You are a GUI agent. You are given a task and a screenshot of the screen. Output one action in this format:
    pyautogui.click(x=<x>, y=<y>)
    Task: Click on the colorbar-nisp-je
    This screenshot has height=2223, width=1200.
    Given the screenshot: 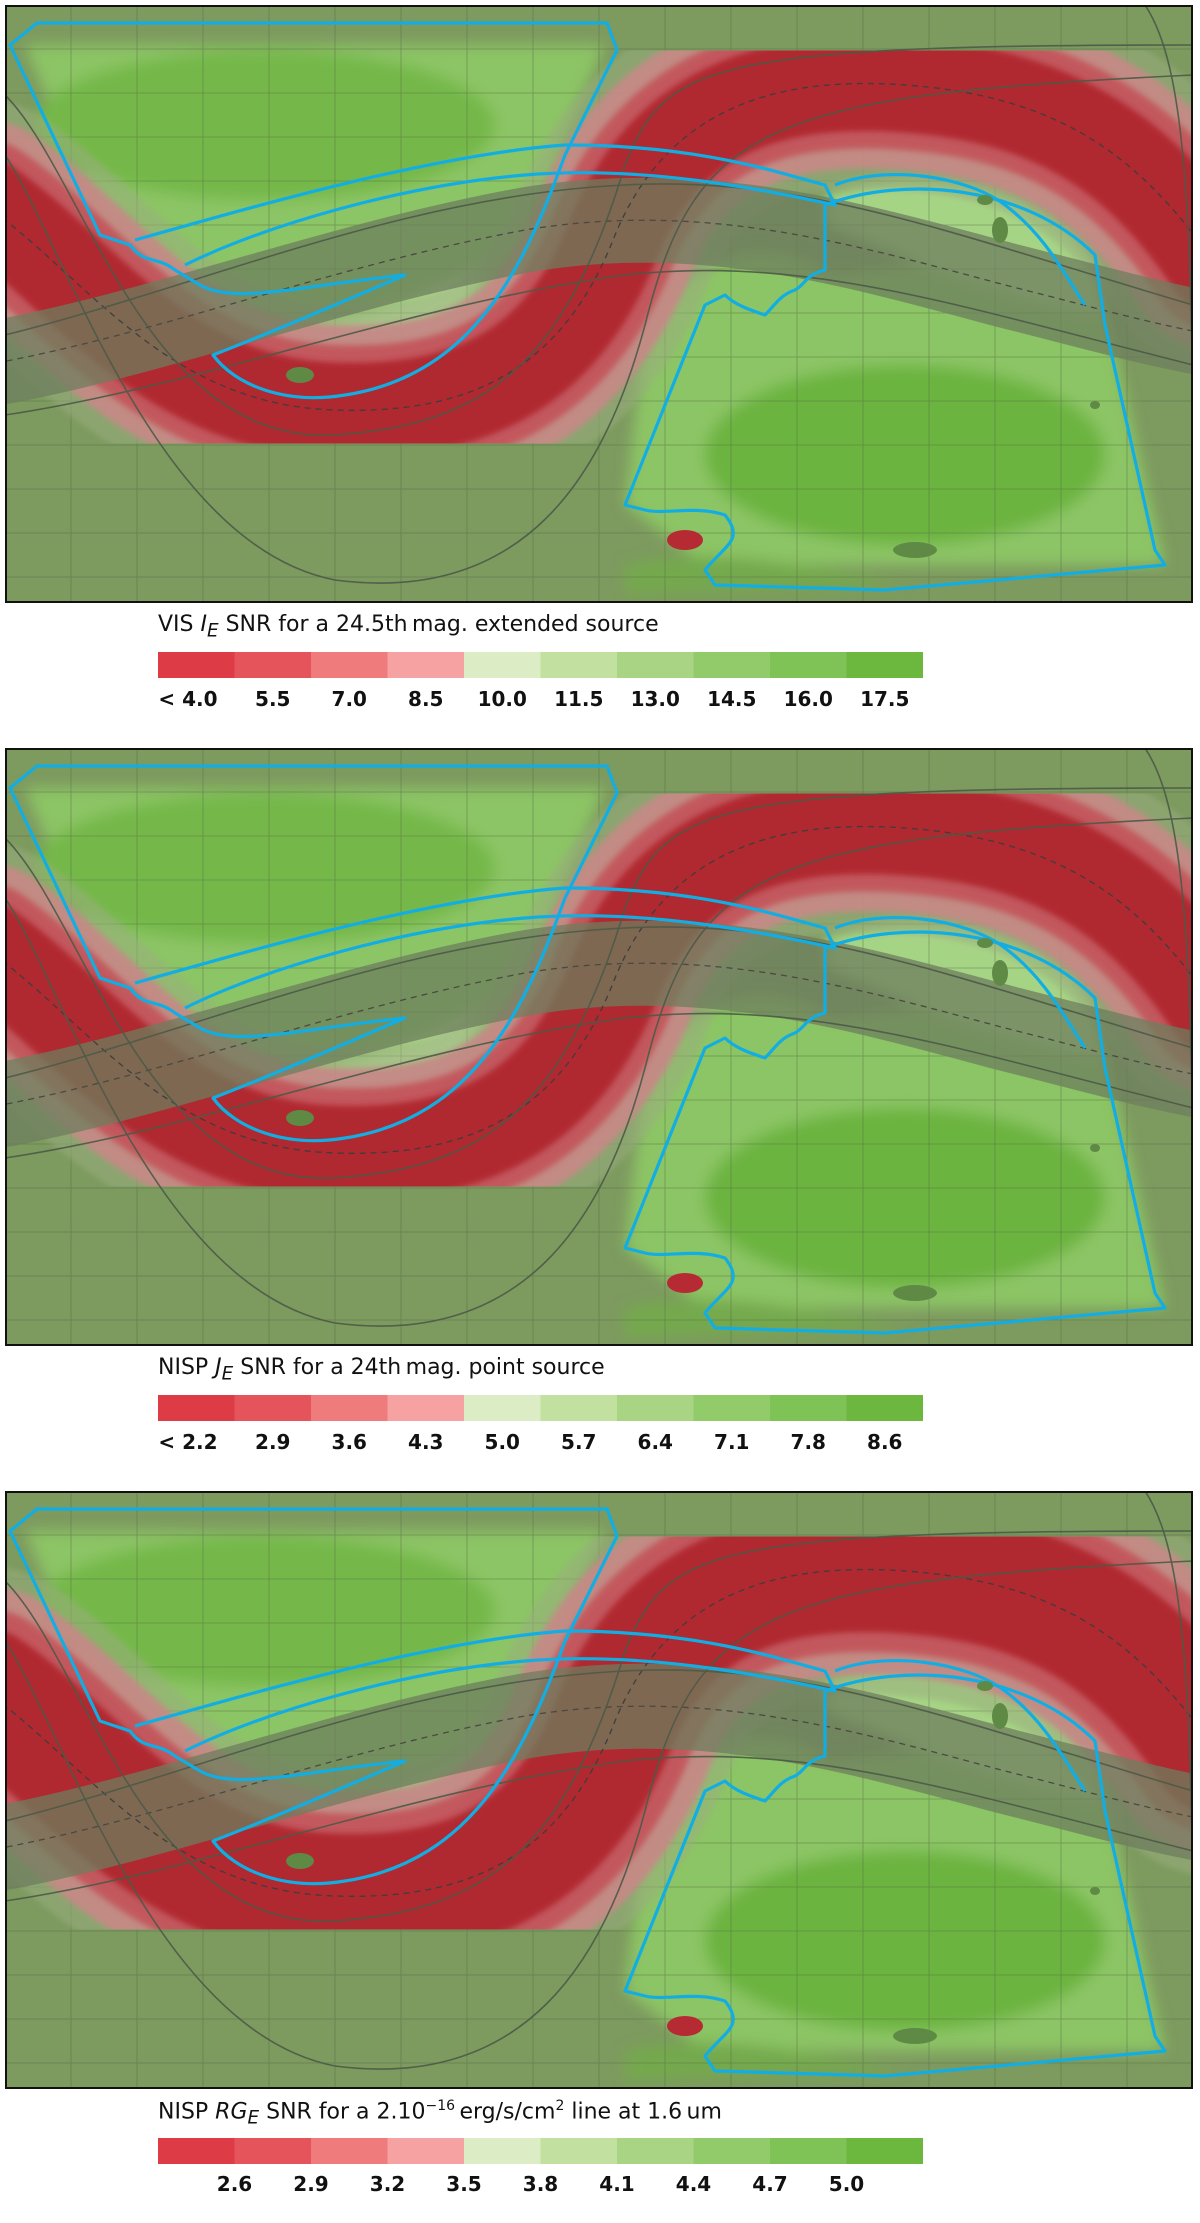 What is the action you would take?
    pyautogui.click(x=540, y=1408)
    